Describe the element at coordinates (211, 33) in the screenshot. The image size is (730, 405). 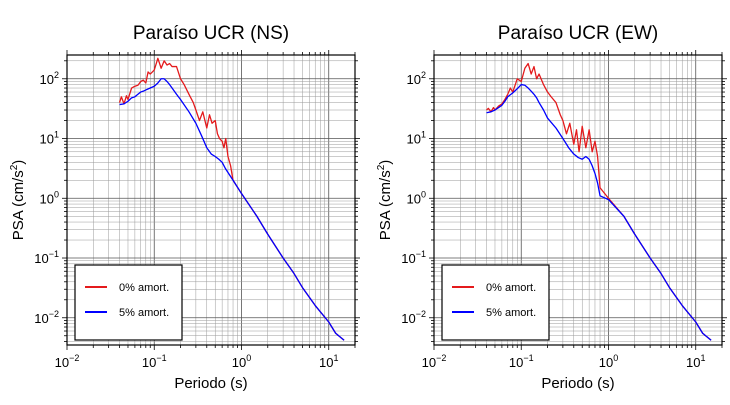
I see `chart-title: Paraíso UCR (NS)` at that location.